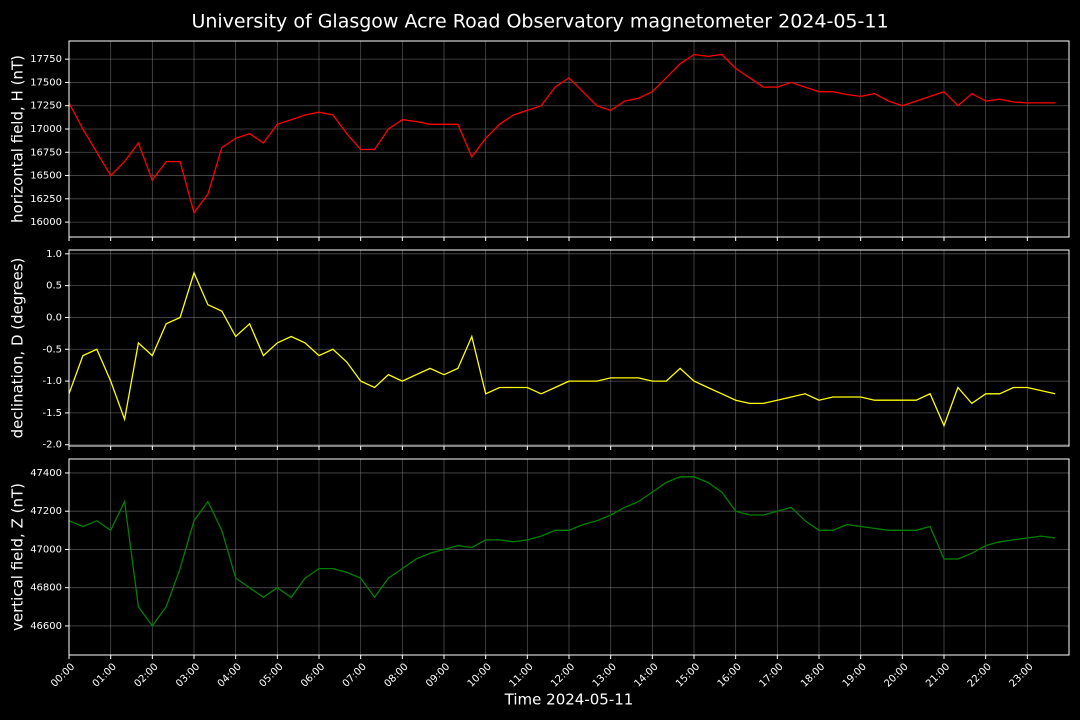 The height and width of the screenshot is (720, 1080). Describe the element at coordinates (938, 675) in the screenshot. I see `x-tick-label: 21:00` at that location.